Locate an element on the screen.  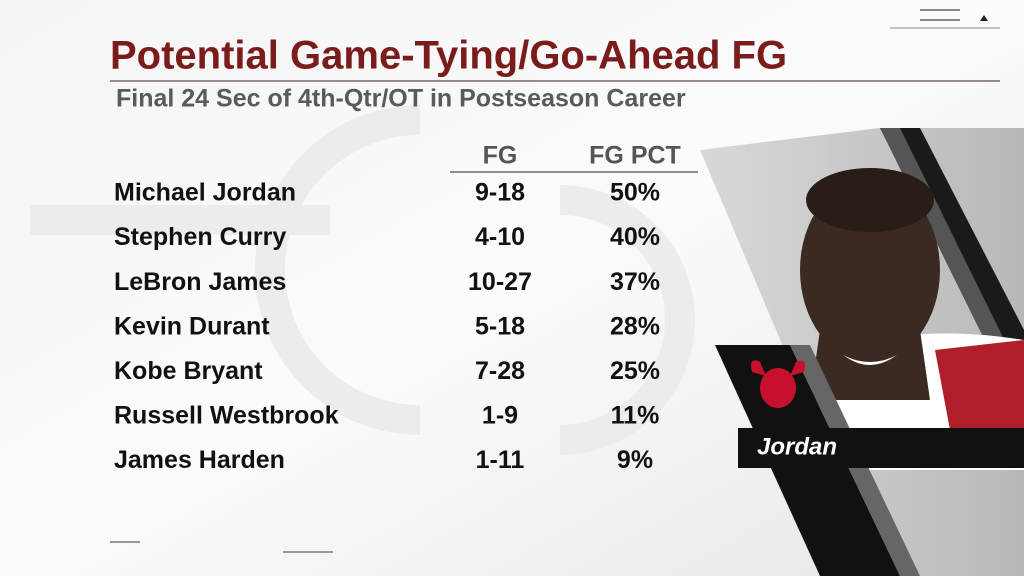
caption: Jordan is located at coordinates (797, 446).